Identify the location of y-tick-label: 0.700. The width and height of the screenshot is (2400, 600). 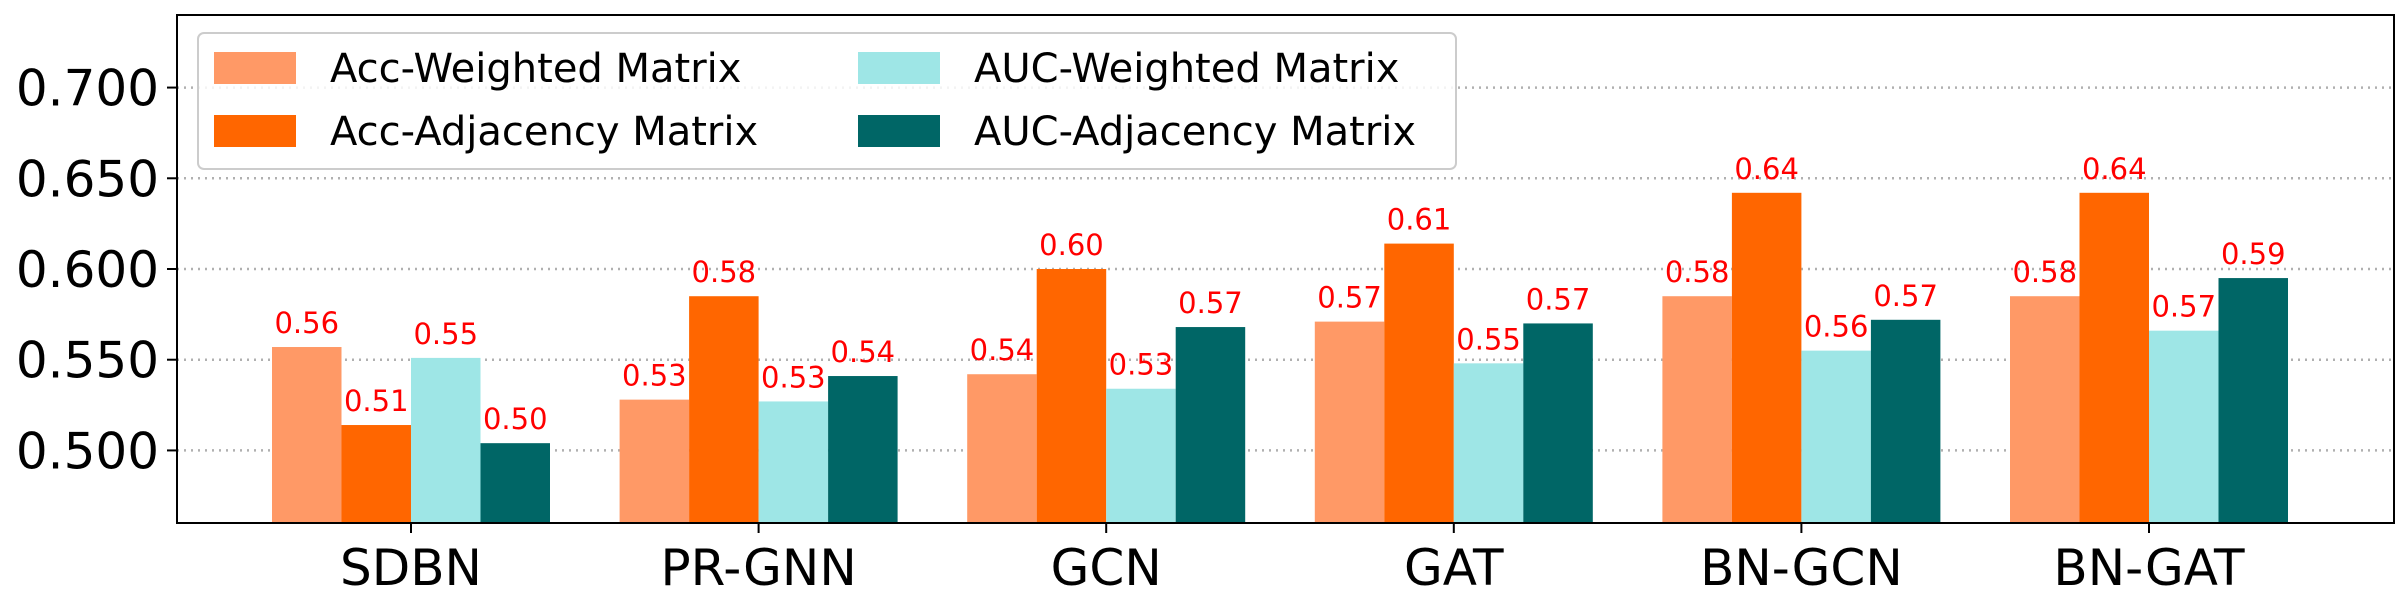
(87, 89).